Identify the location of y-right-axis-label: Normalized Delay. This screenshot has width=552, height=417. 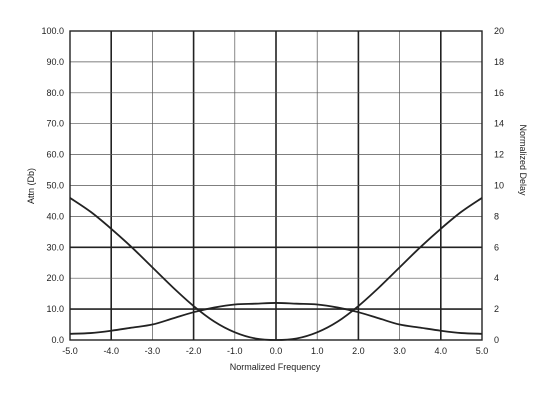
(523, 160).